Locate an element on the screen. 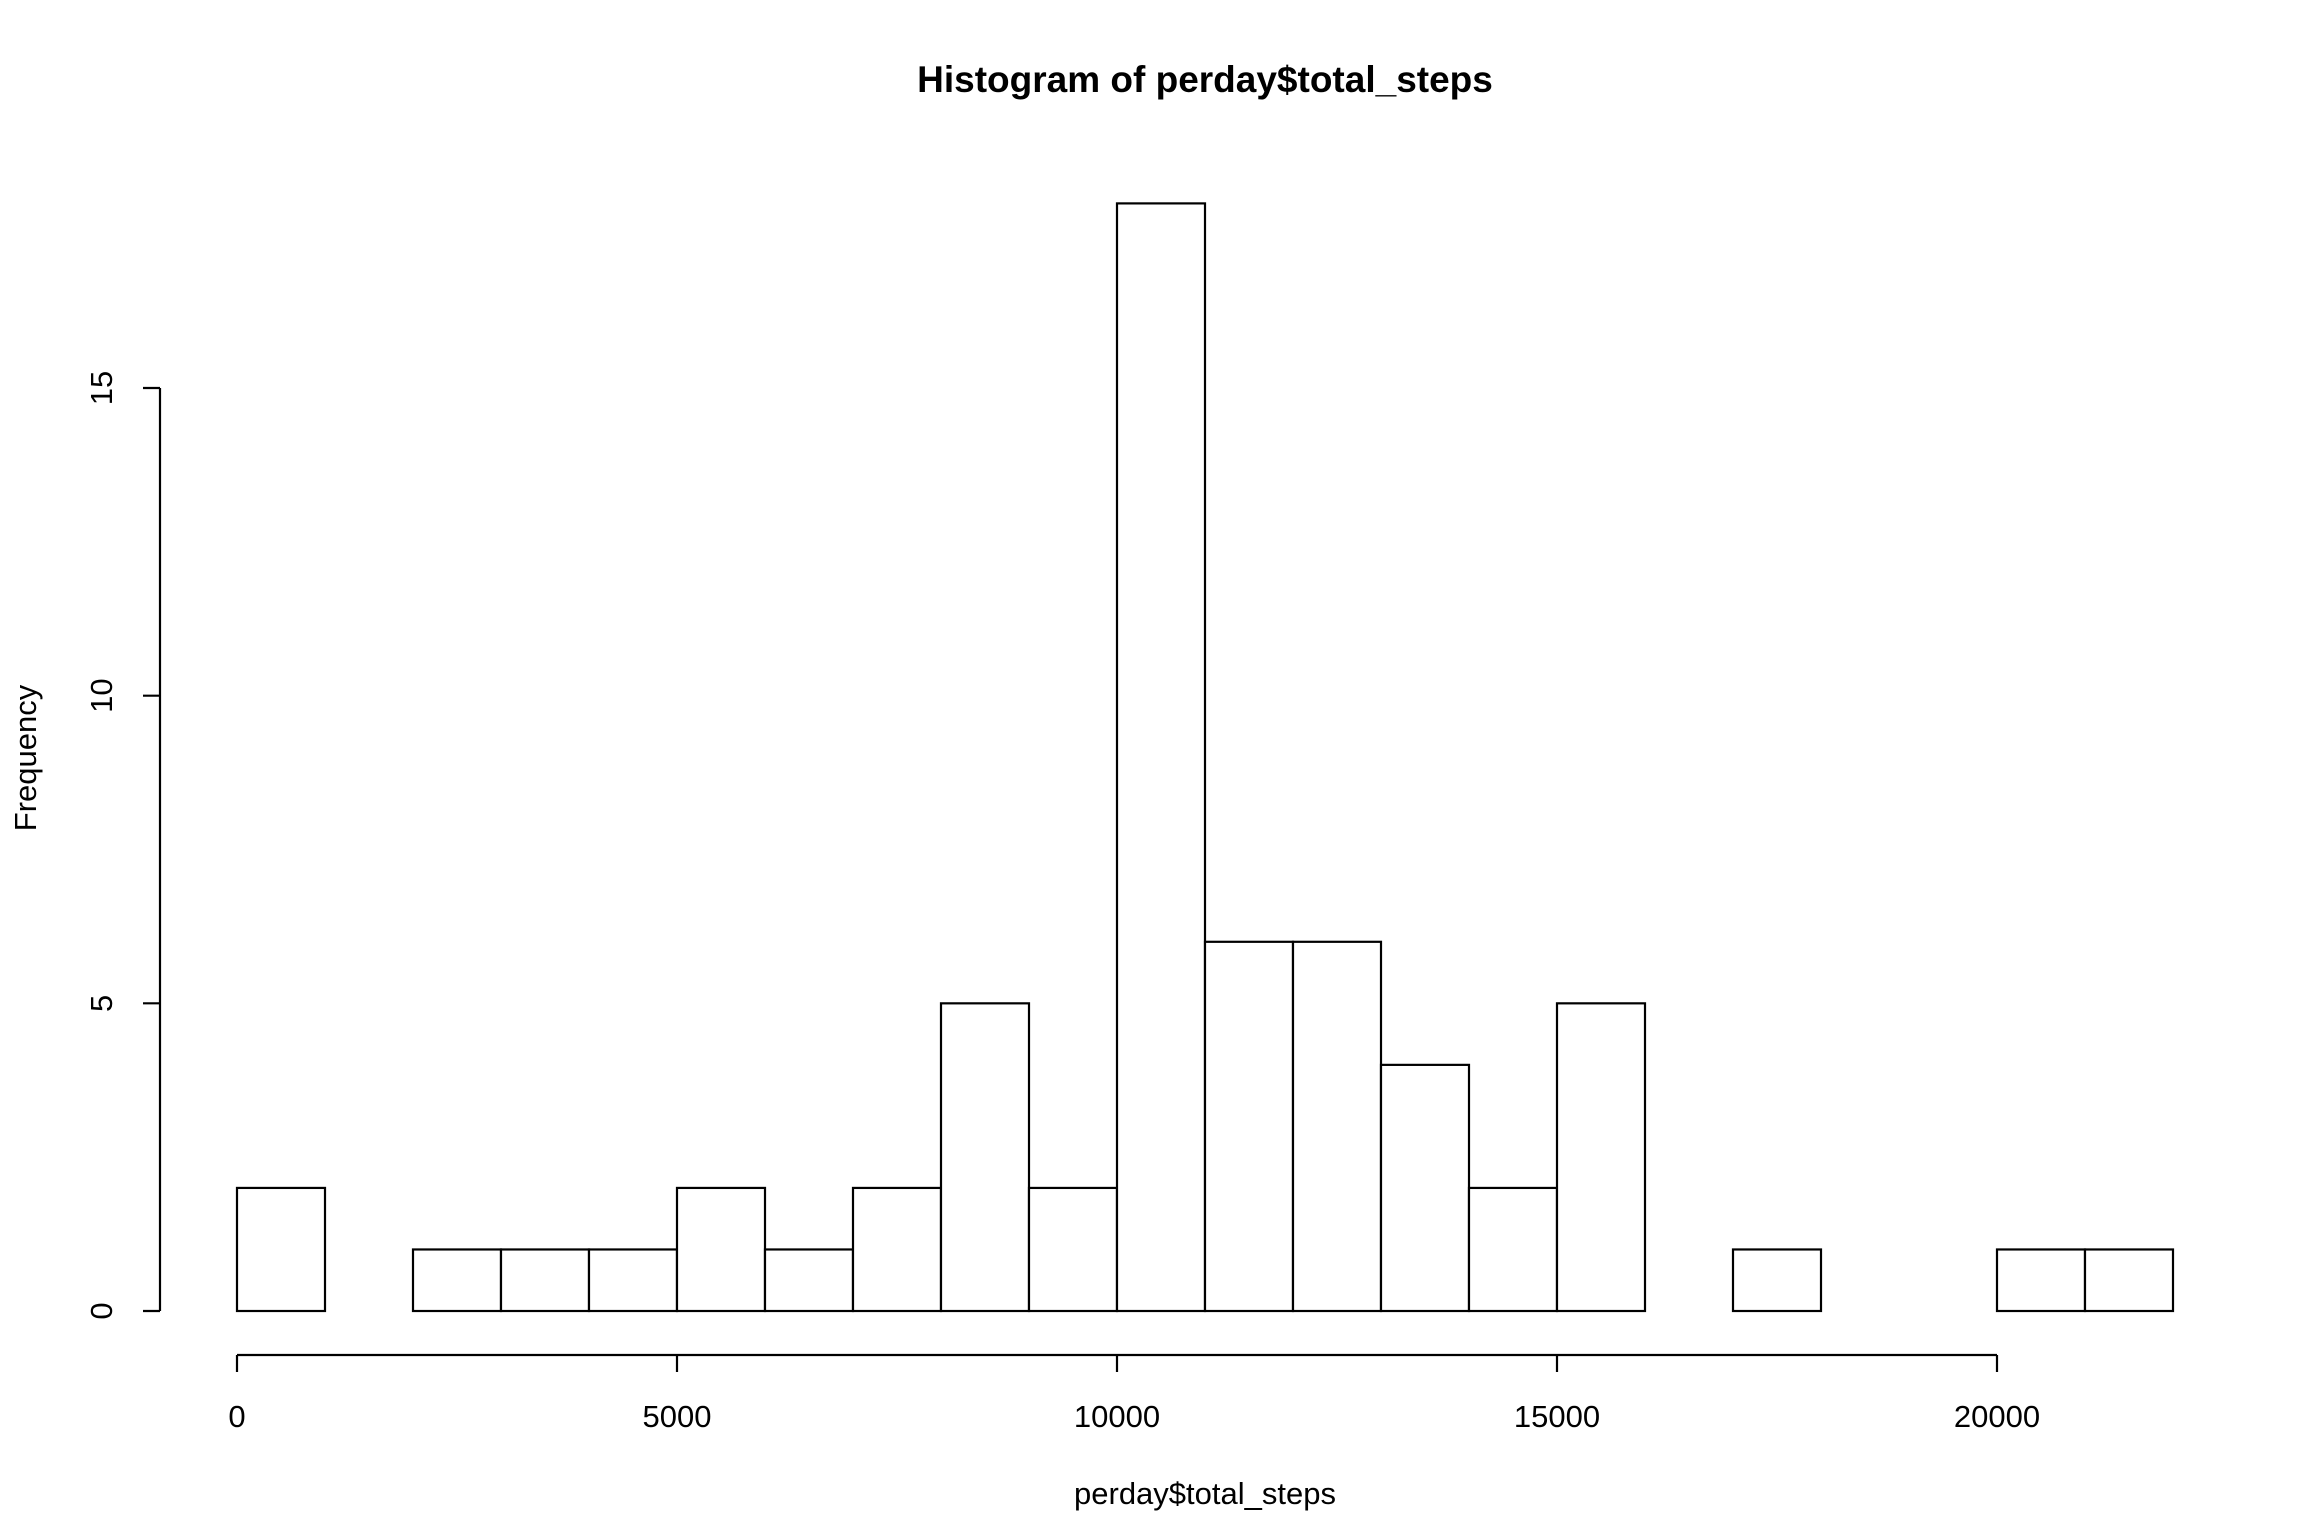  x-tick-label: 10000 is located at coordinates (1117, 1416).